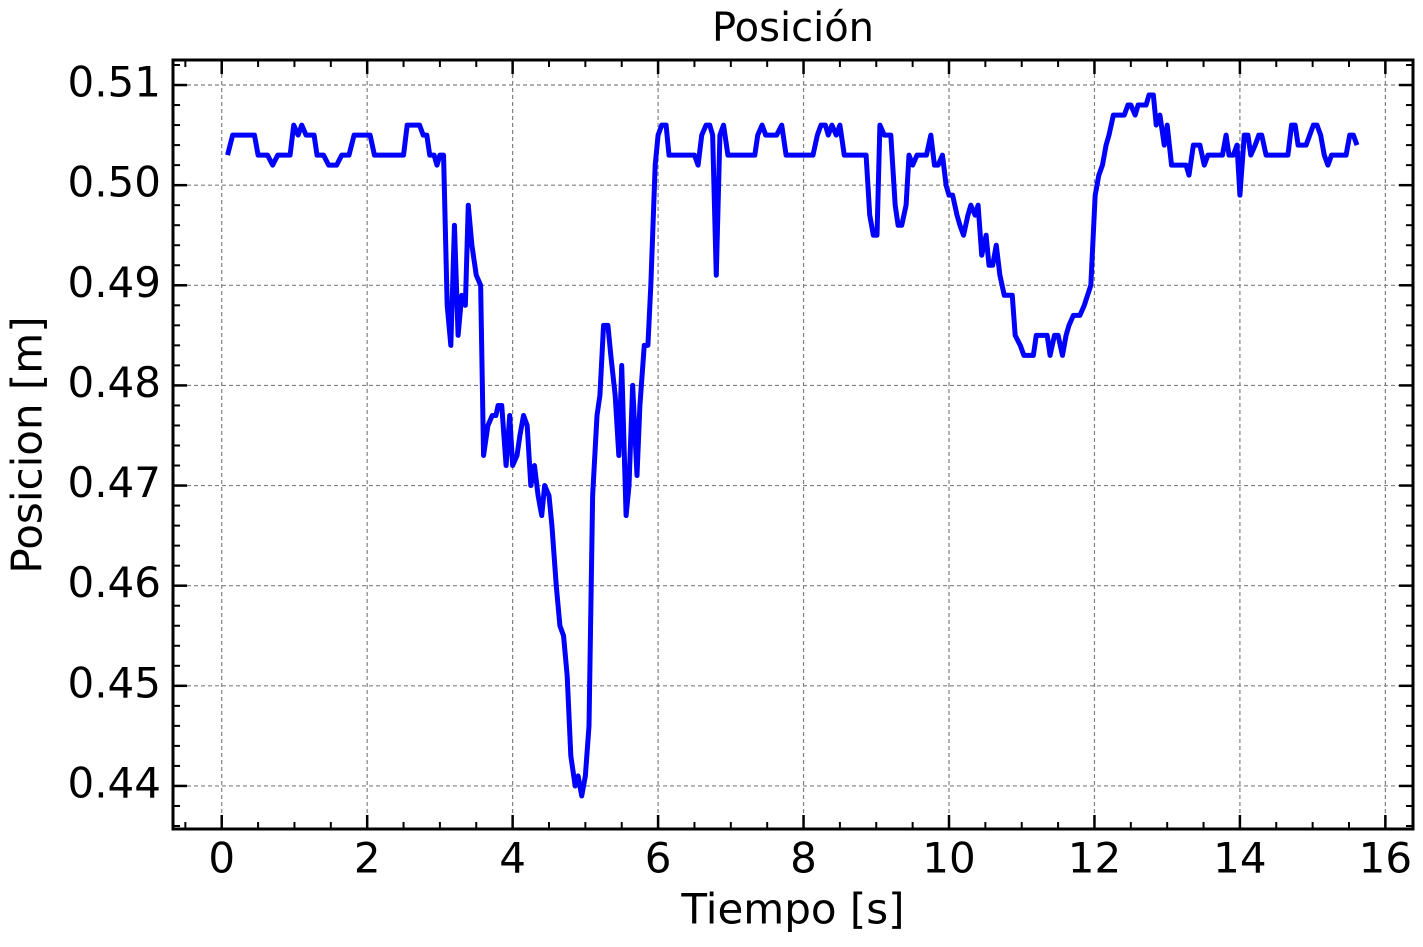  What do you see at coordinates (114, 682) in the screenshot?
I see `y-tick-label: 0.45` at bounding box center [114, 682].